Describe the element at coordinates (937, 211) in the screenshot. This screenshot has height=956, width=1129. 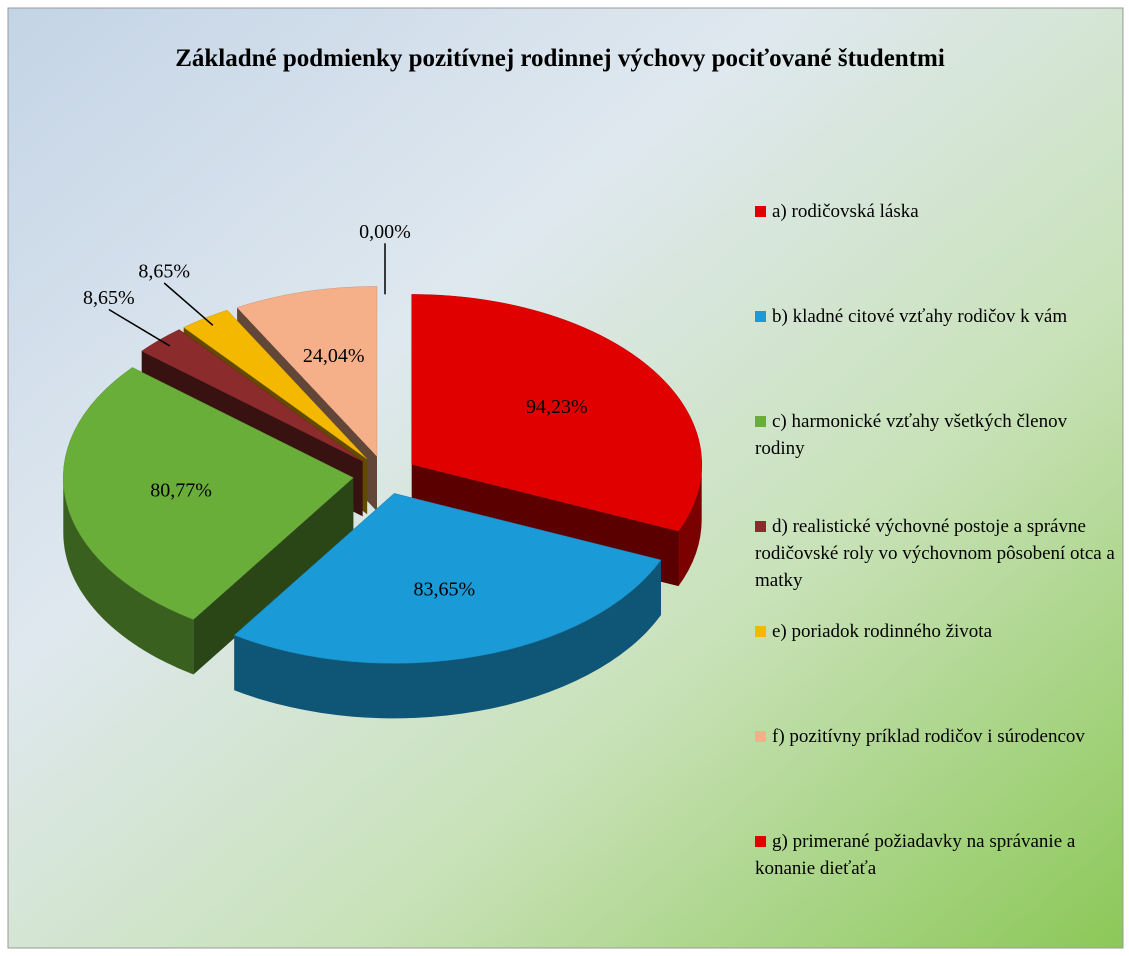
I see `legend-entry: a) rodičovská láska` at that location.